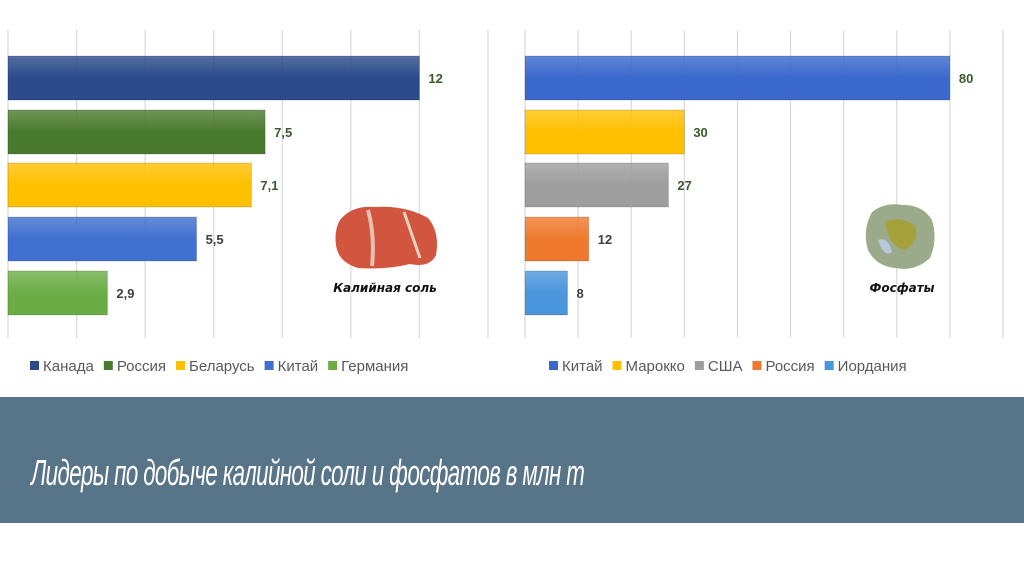  I want to click on bar-Иордания, so click(546, 293).